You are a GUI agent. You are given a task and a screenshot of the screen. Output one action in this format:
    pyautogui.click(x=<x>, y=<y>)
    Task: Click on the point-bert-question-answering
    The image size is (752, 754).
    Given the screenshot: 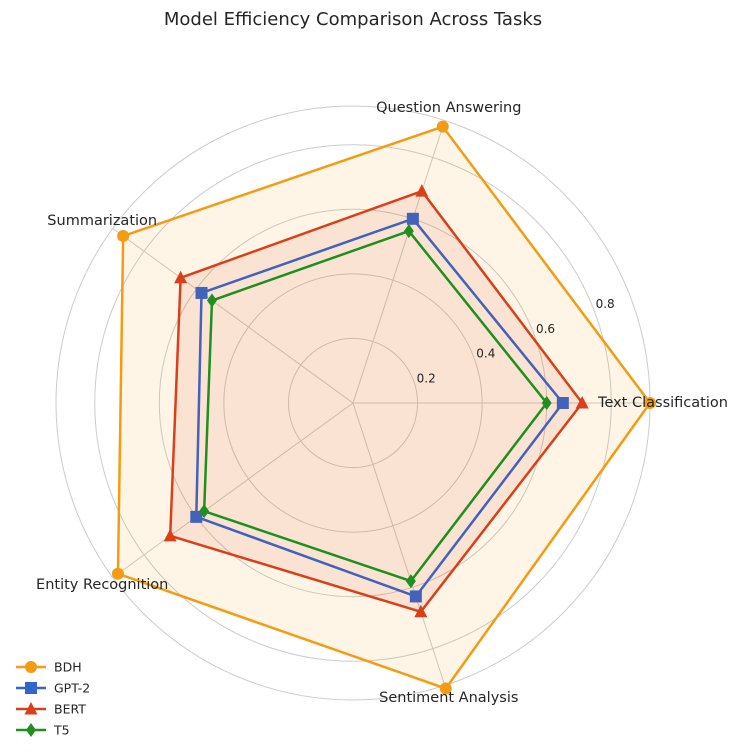 What is the action you would take?
    pyautogui.click(x=422, y=190)
    